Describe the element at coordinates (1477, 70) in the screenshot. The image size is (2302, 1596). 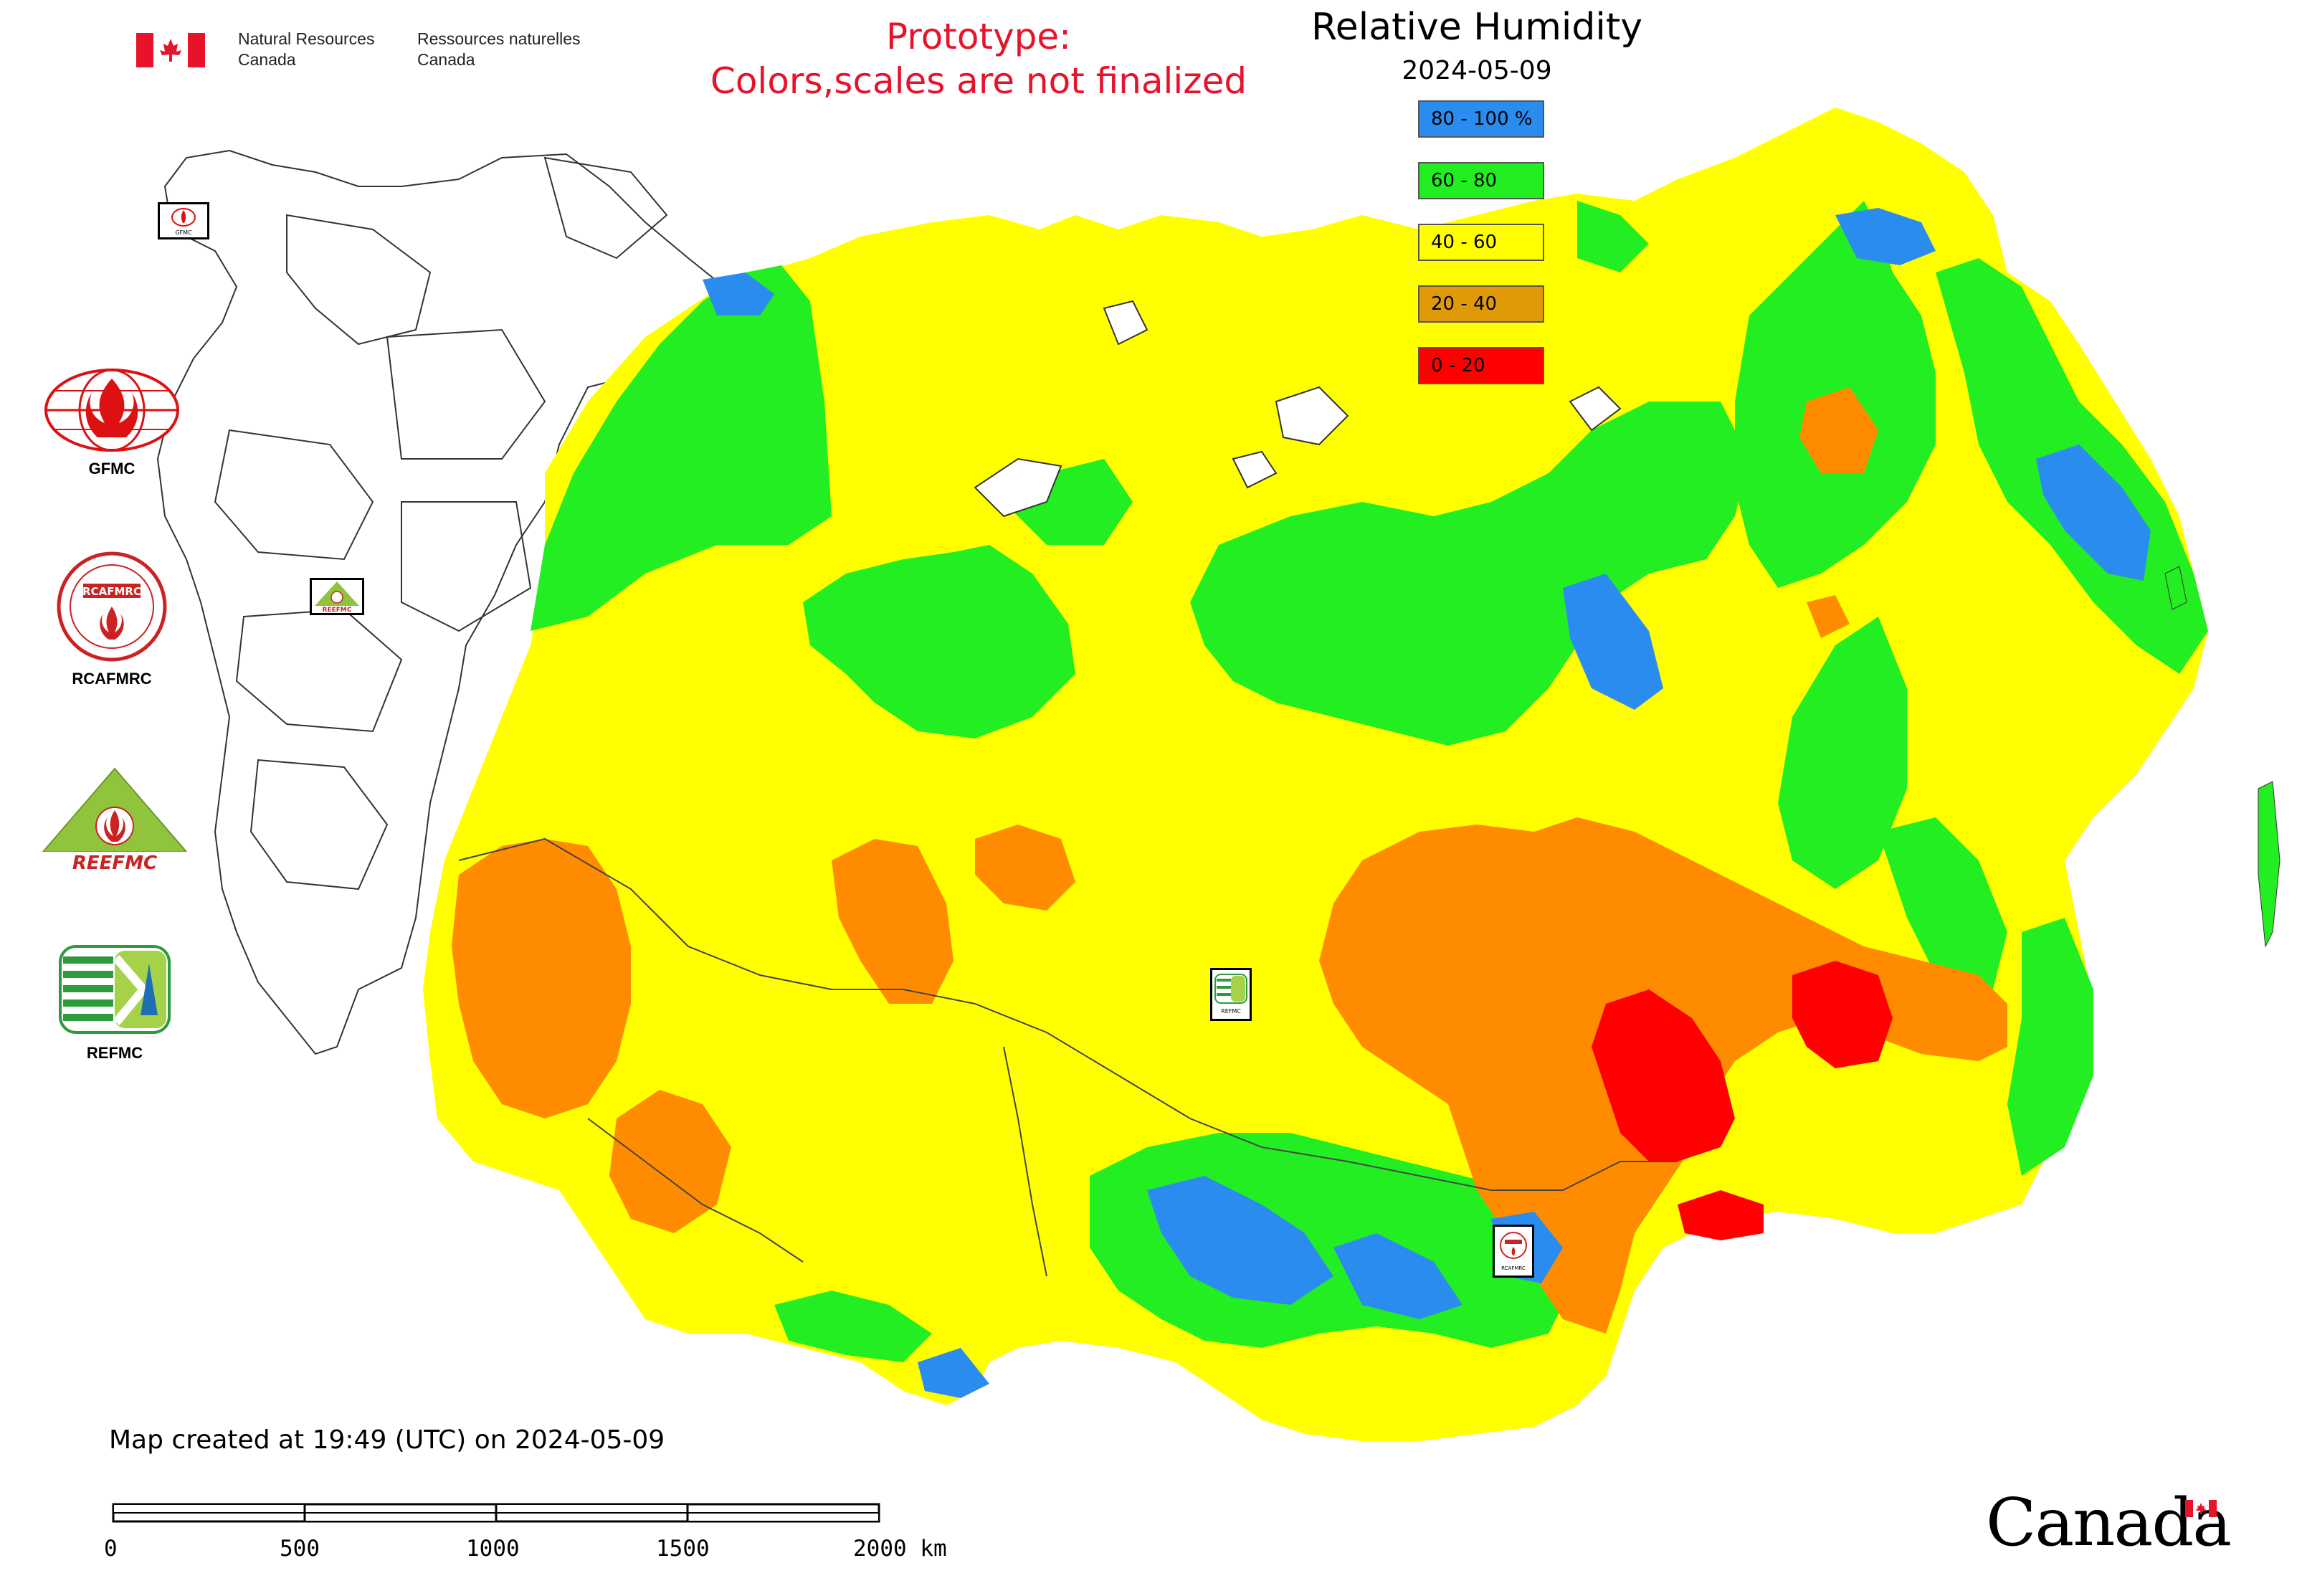
I see `map-date: 2024-05-09` at that location.